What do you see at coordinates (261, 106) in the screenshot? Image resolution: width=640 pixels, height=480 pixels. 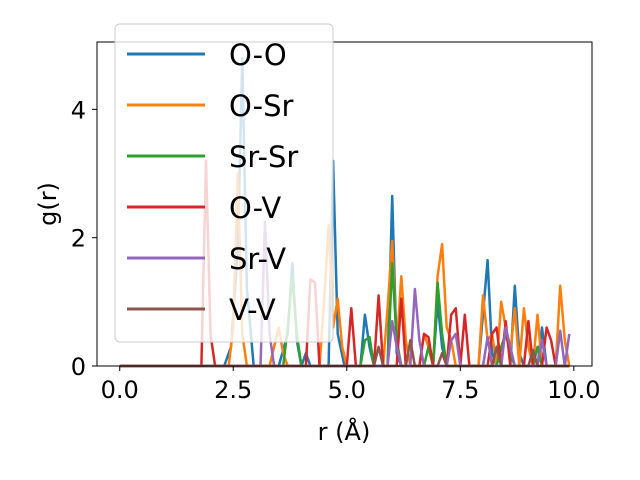 I see `legend-label: O-Sr` at bounding box center [261, 106].